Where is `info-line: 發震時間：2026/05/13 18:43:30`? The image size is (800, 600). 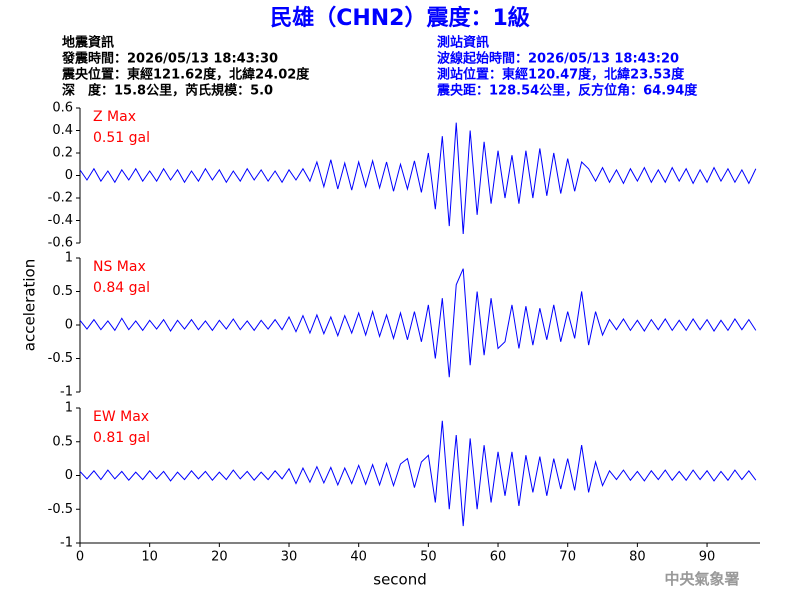 info-line: 發震時間：2026/05/13 18:43:30 is located at coordinates (169, 59).